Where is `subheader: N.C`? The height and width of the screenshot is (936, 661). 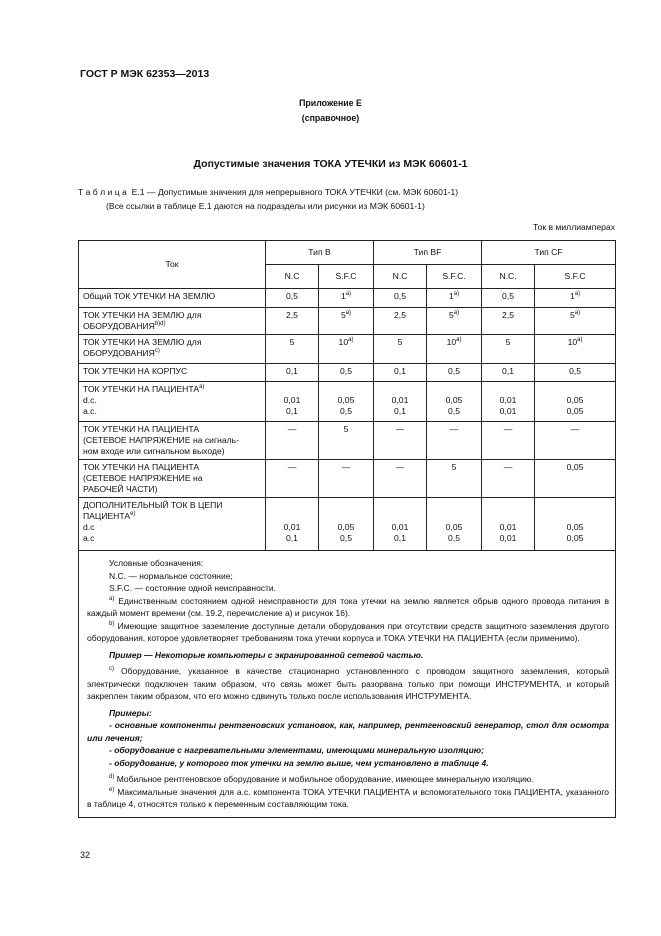 subheader: N.C is located at coordinates (400, 276).